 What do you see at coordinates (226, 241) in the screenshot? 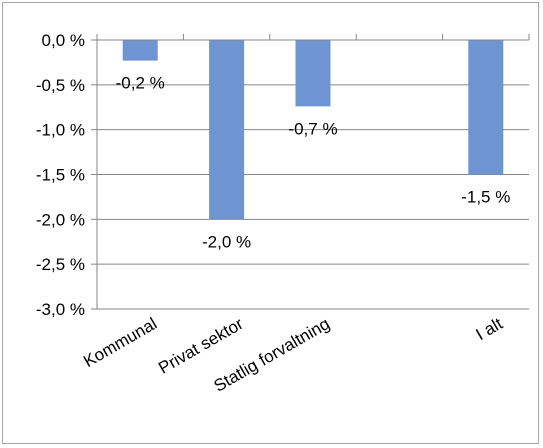
I see `data-label: -2,0 %` at bounding box center [226, 241].